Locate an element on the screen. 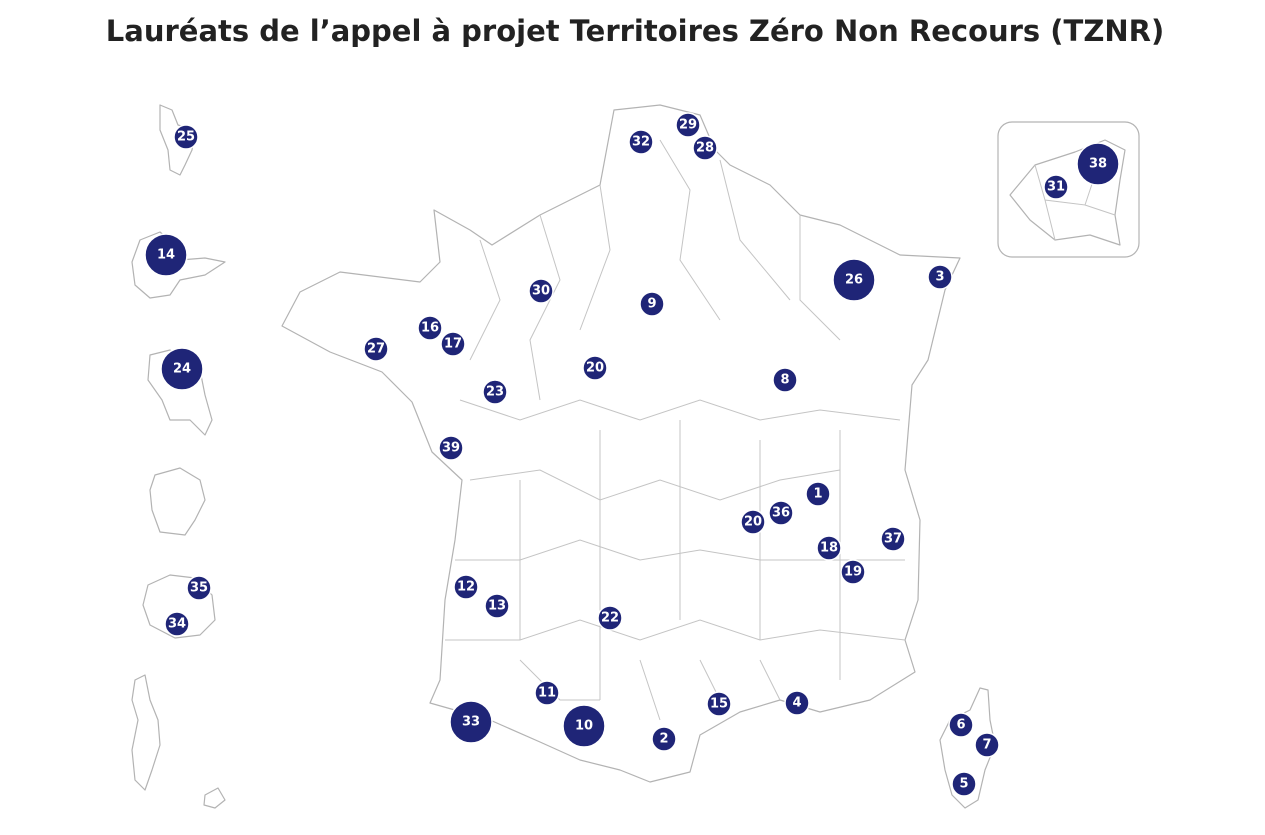 The height and width of the screenshot is (835, 1265). marker-label: 14 is located at coordinates (166, 255).